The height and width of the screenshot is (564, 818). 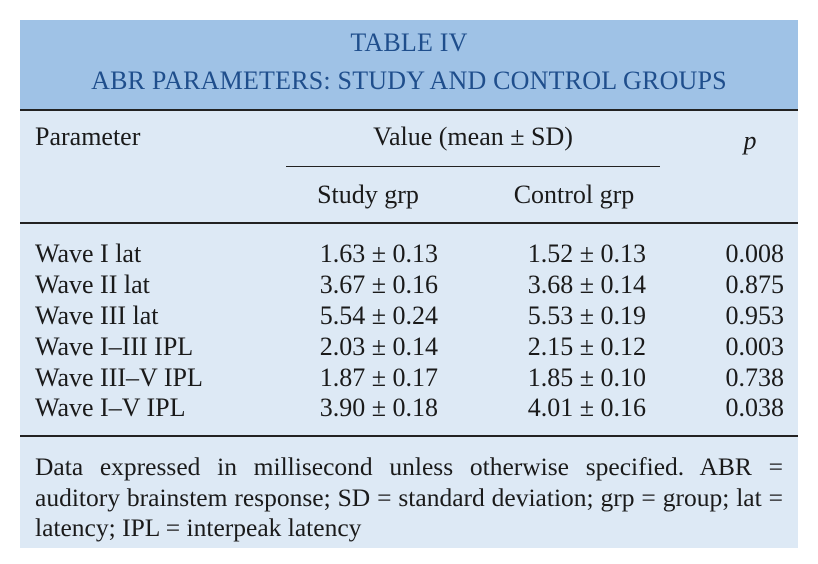 What do you see at coordinates (378, 407) in the screenshot?
I see `cell-study: 3.90 ± 0.18` at bounding box center [378, 407].